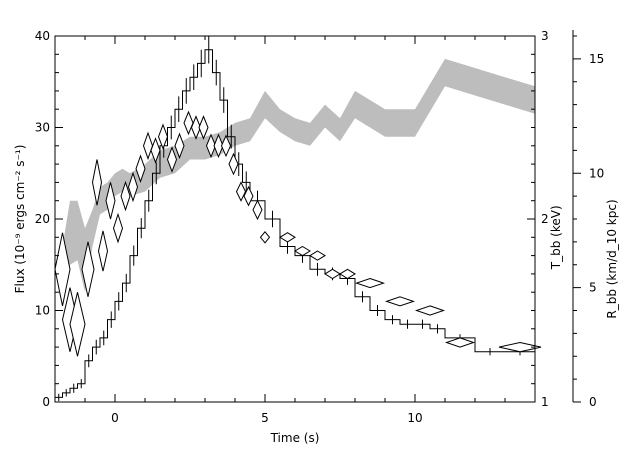 Image resolution: width=640 pixels, height=462 pixels. Describe the element at coordinates (612, 258) in the screenshot. I see `radius-axis-label: R_bb (km/d_10 kpc)` at that location.